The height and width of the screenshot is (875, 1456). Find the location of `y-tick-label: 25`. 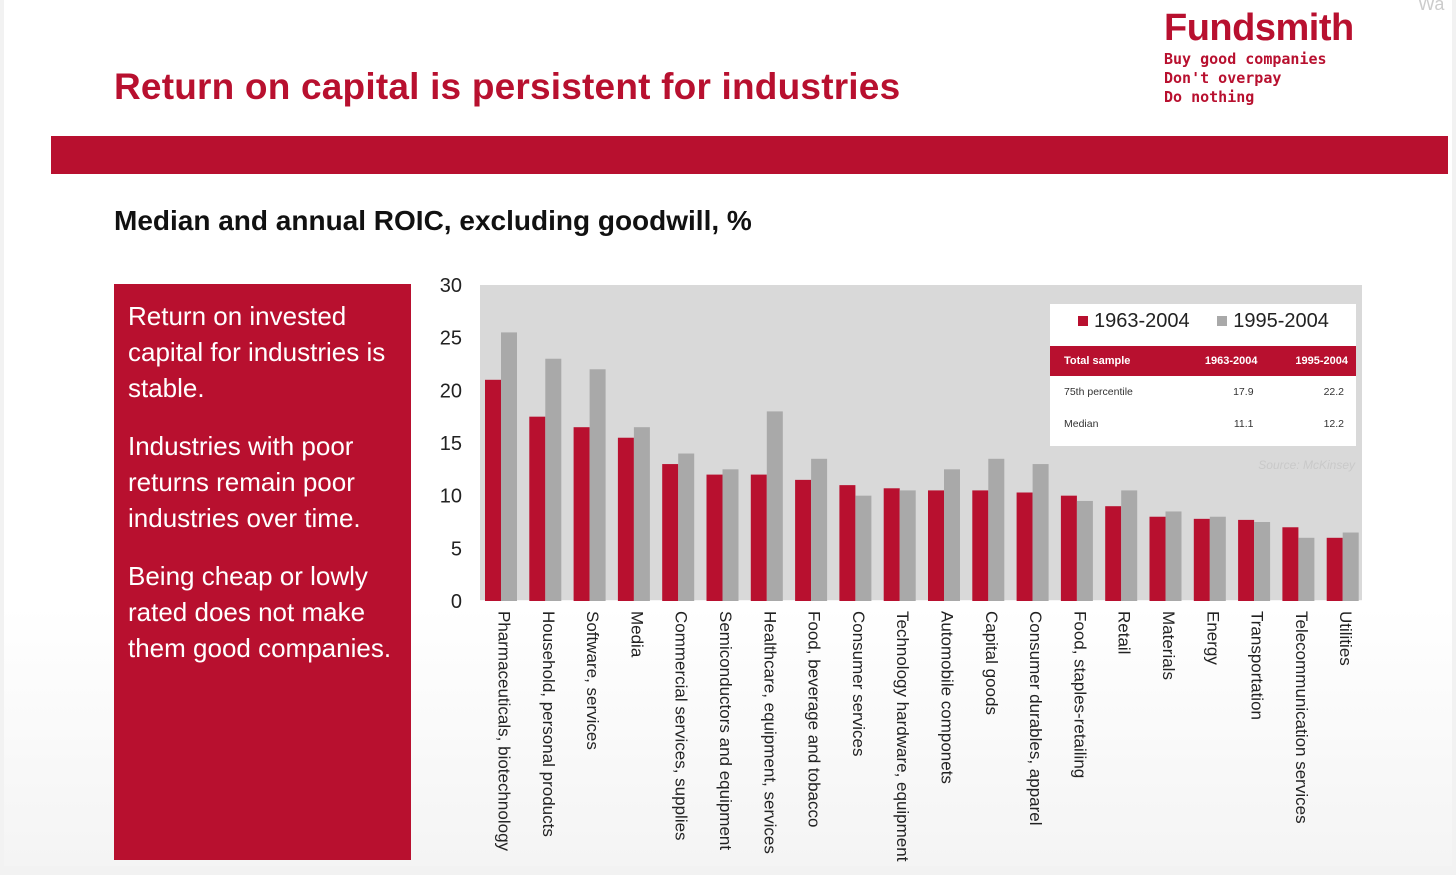

y-tick-label: 25 is located at coordinates (451, 339).